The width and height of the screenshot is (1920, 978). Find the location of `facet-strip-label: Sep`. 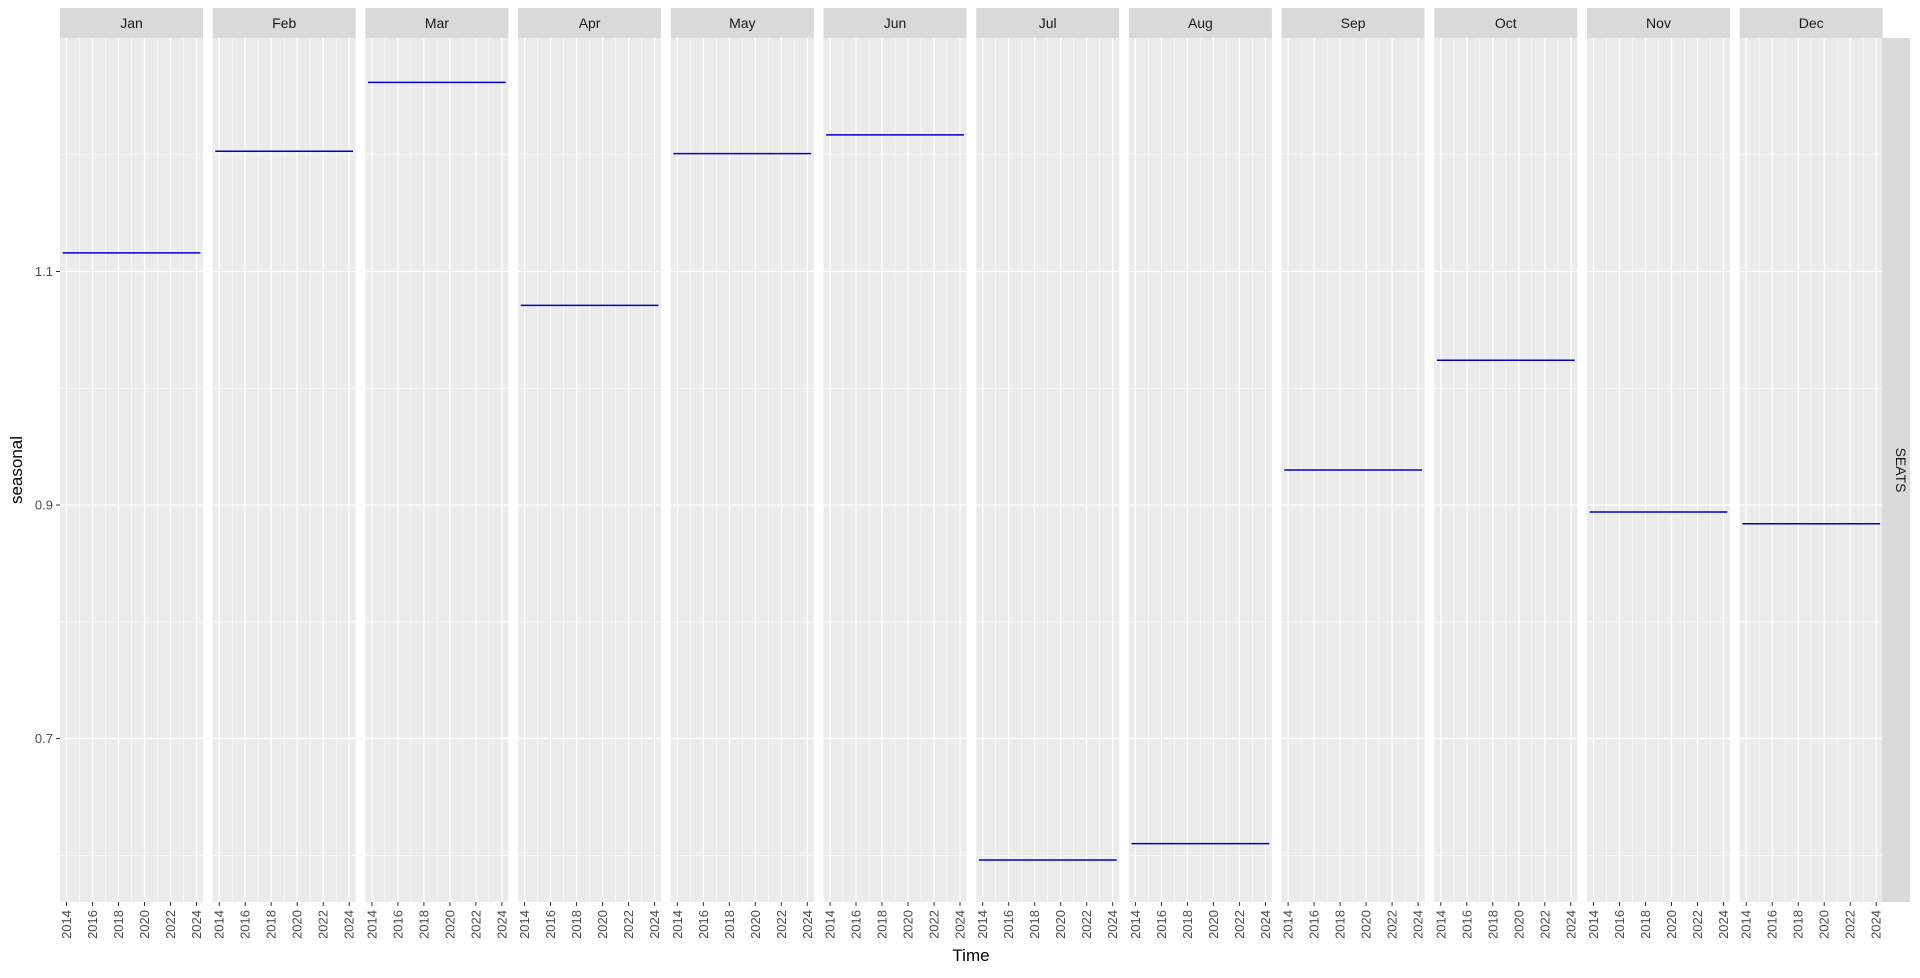

facet-strip-label: Sep is located at coordinates (1353, 23).